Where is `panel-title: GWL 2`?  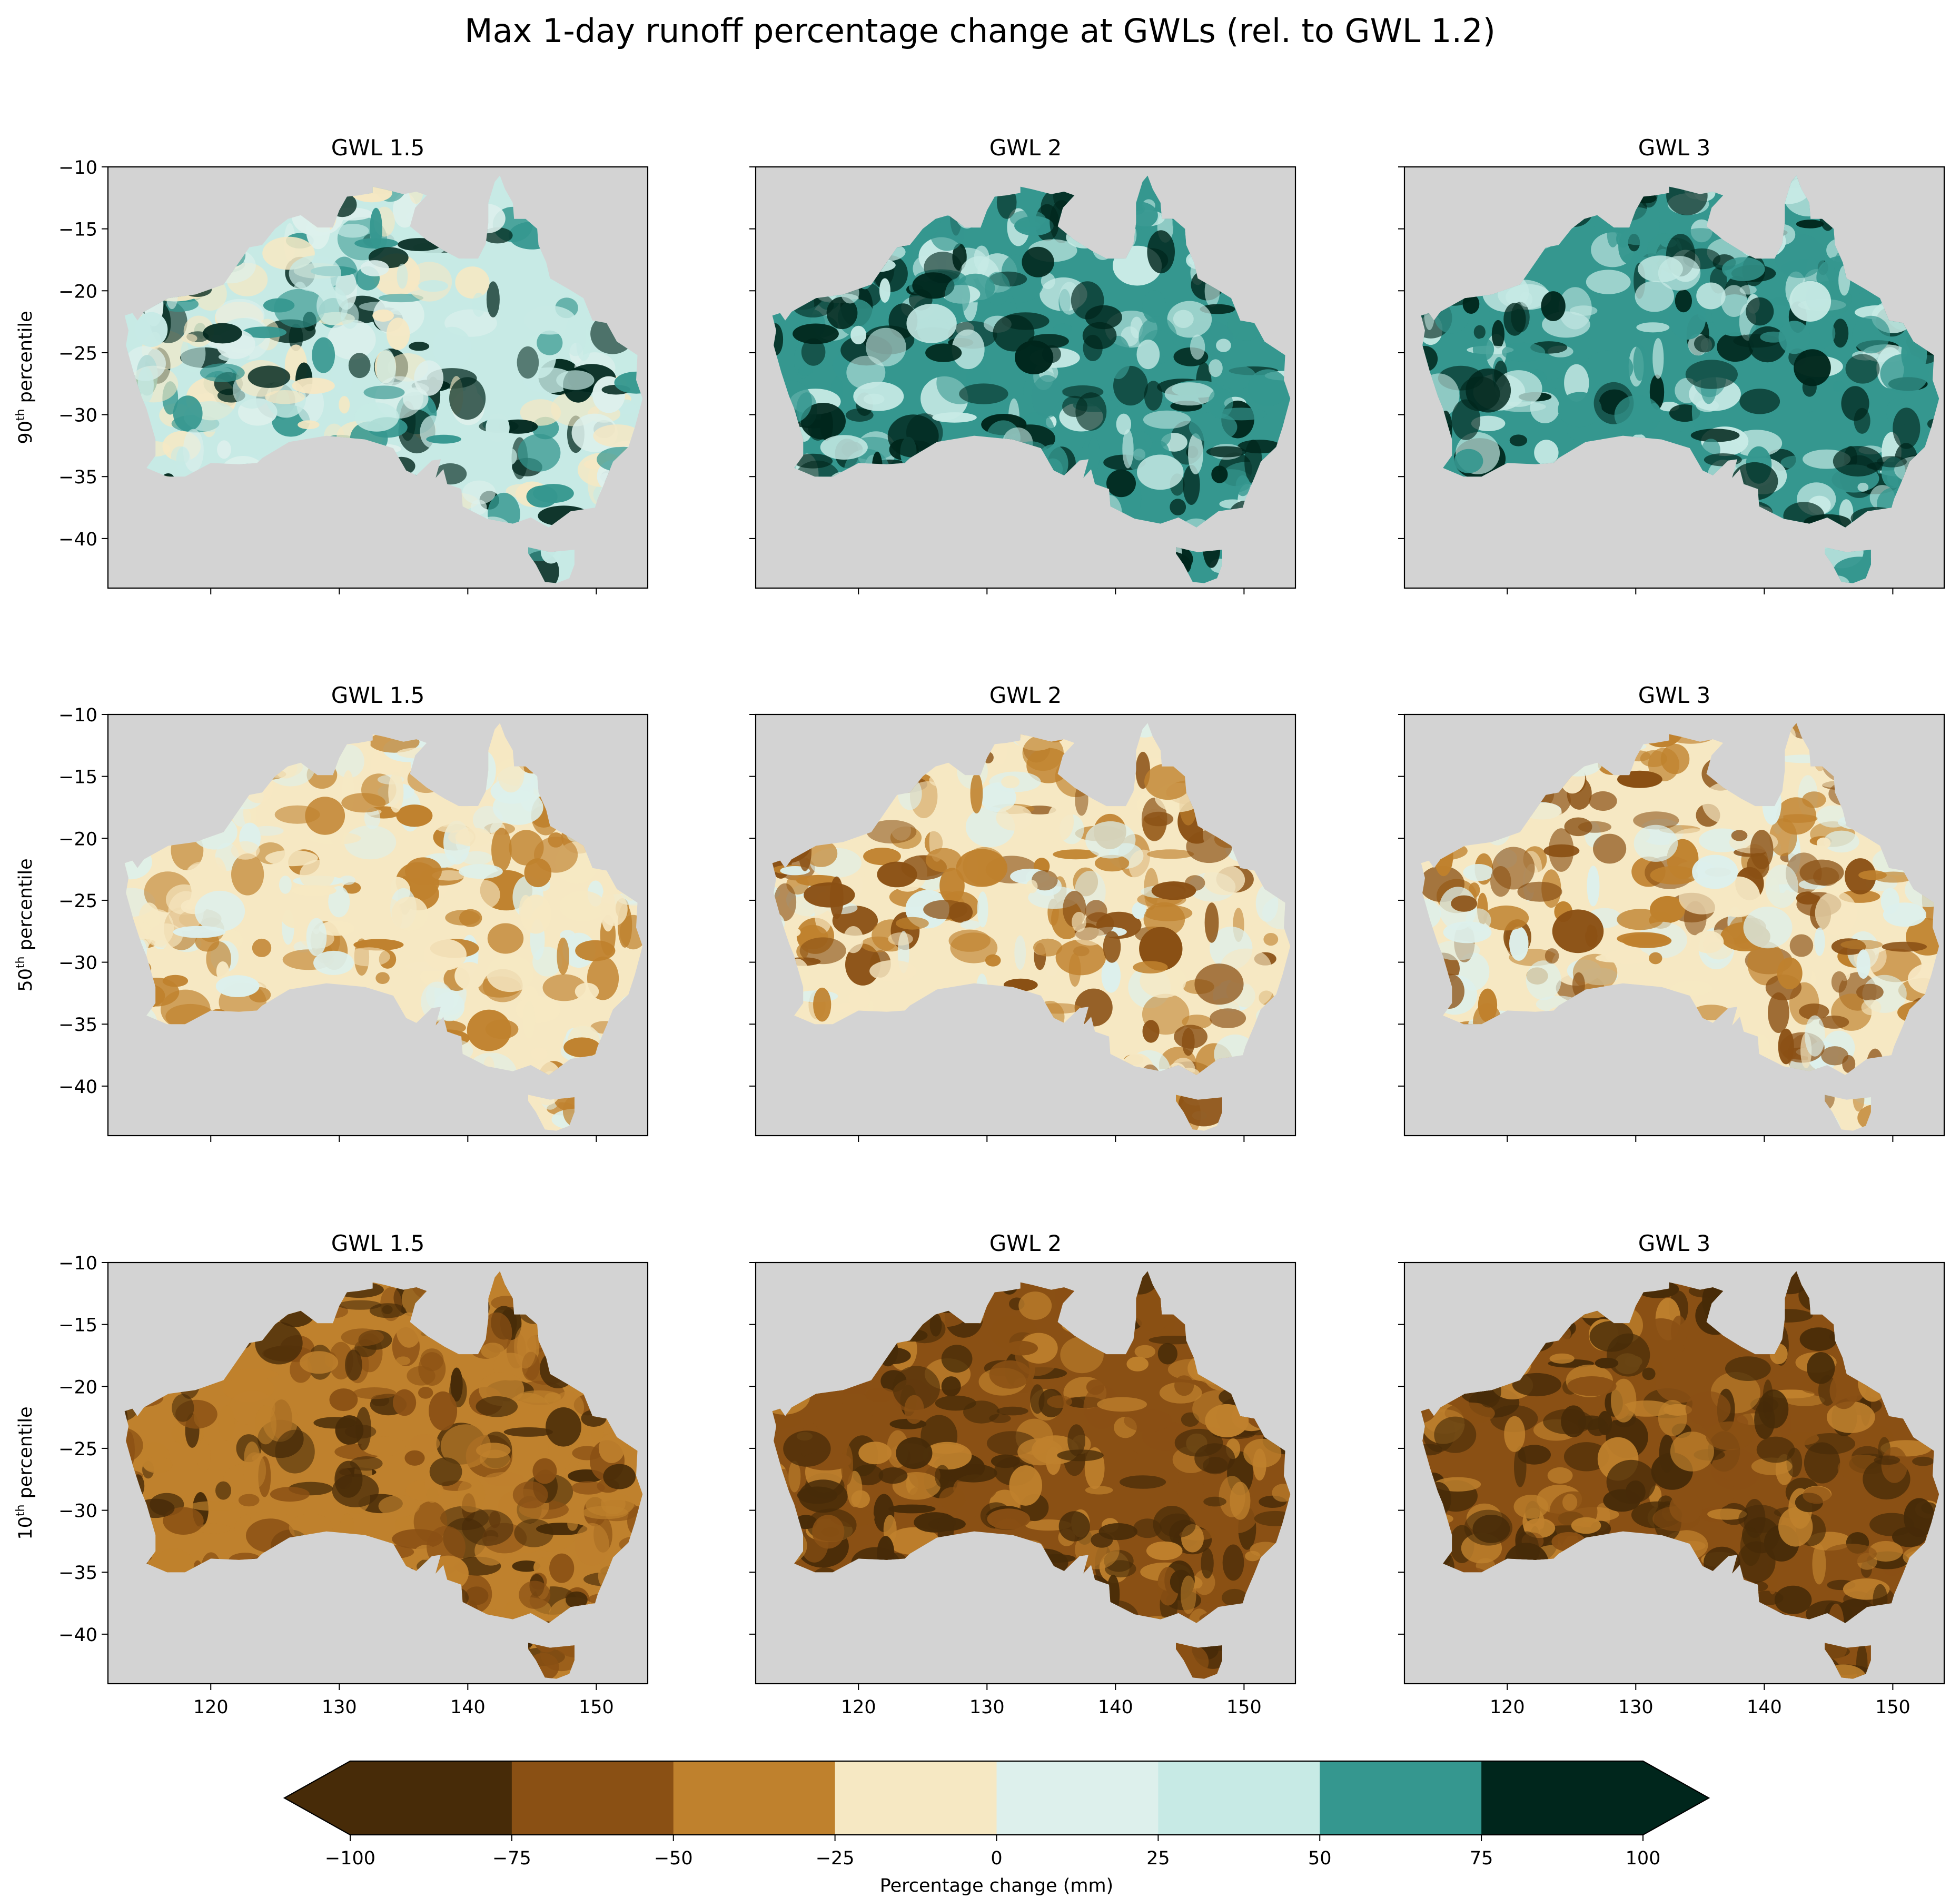 panel-title: GWL 2 is located at coordinates (1026, 1243).